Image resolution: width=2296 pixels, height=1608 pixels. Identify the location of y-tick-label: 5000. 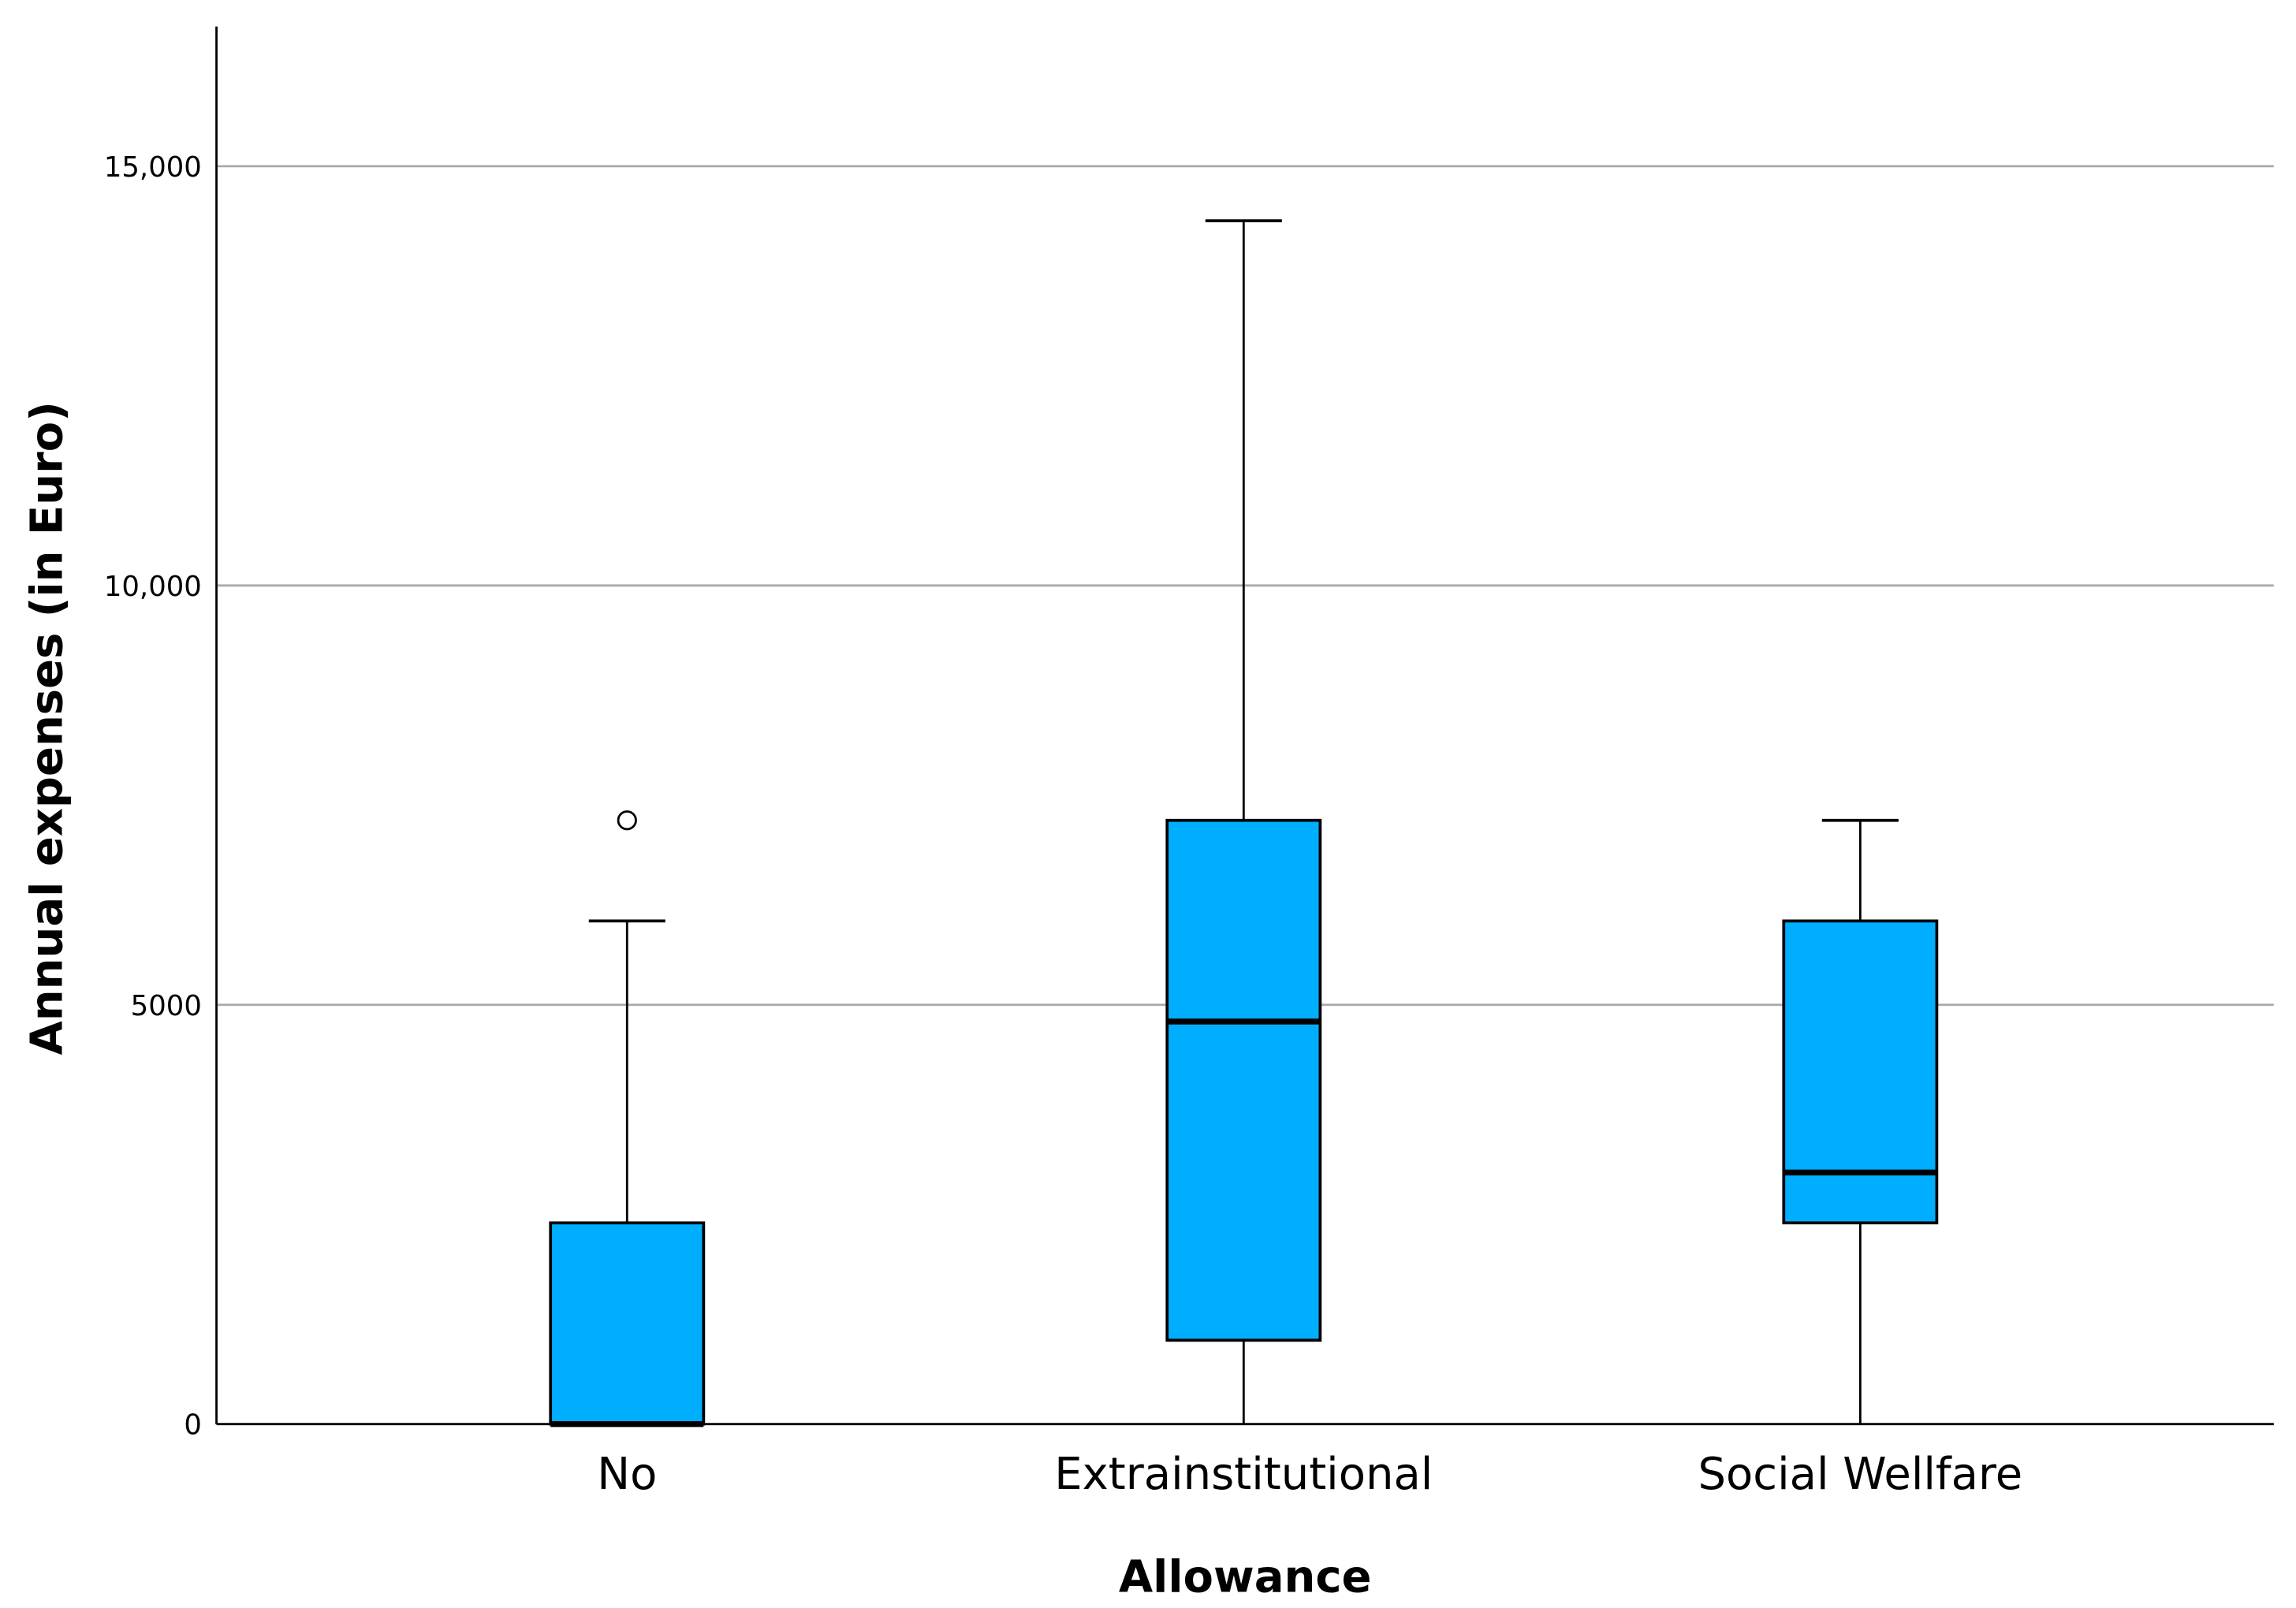
(166, 1006).